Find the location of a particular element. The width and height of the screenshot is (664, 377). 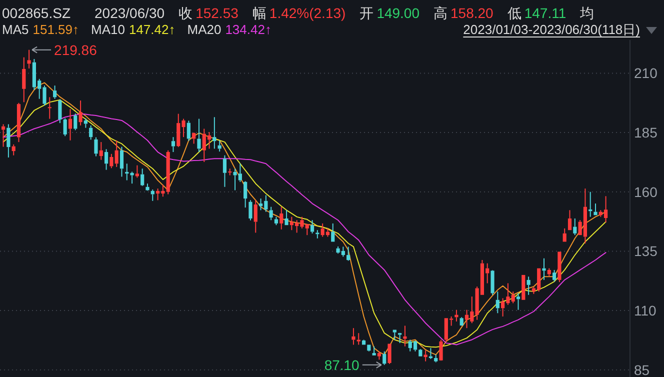

text: 147.11 is located at coordinates (545, 13).